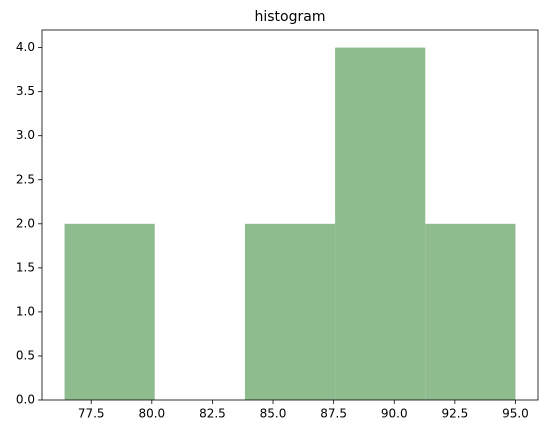  What do you see at coordinates (273, 414) in the screenshot?
I see `x-tick-label: 85.0` at bounding box center [273, 414].